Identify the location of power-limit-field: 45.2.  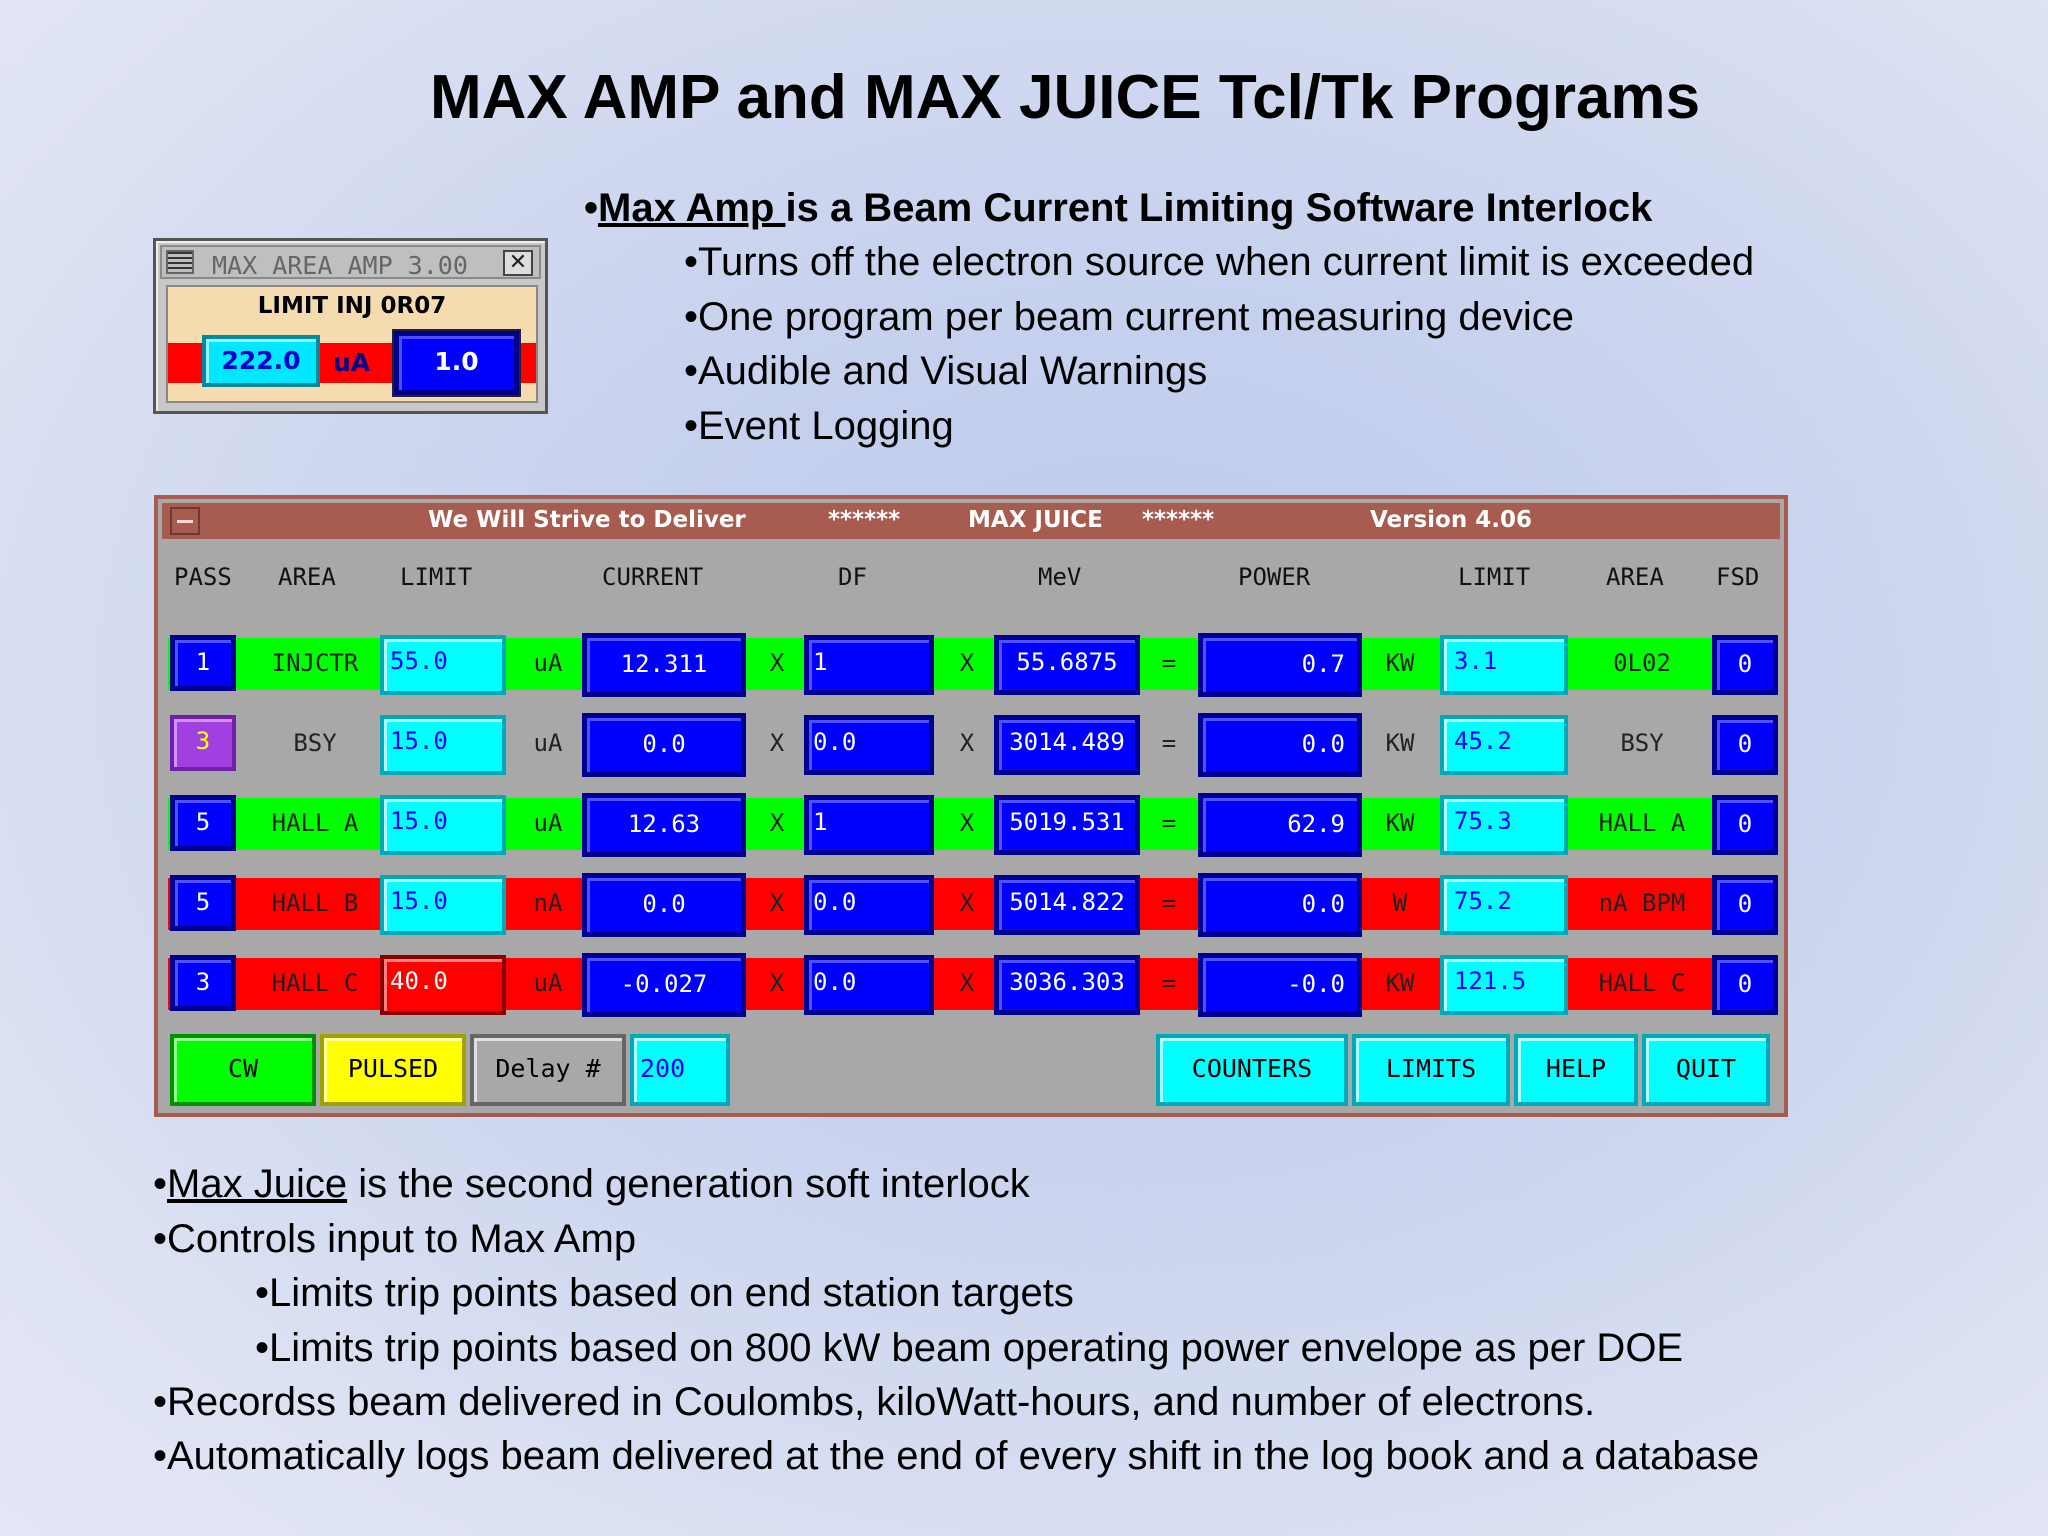
(1504, 745).